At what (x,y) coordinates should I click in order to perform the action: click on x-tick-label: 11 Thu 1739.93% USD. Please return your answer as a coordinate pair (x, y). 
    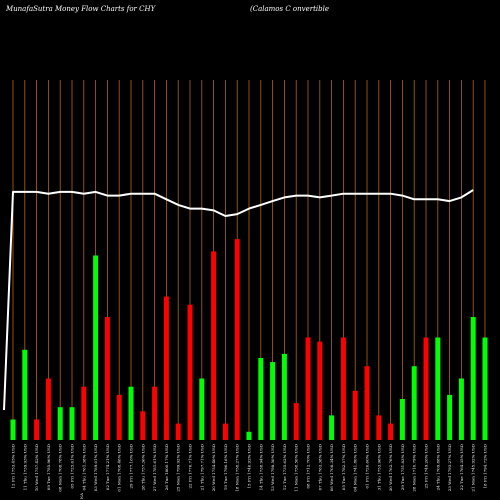
    Looking at the image, I should click on (24, 467).